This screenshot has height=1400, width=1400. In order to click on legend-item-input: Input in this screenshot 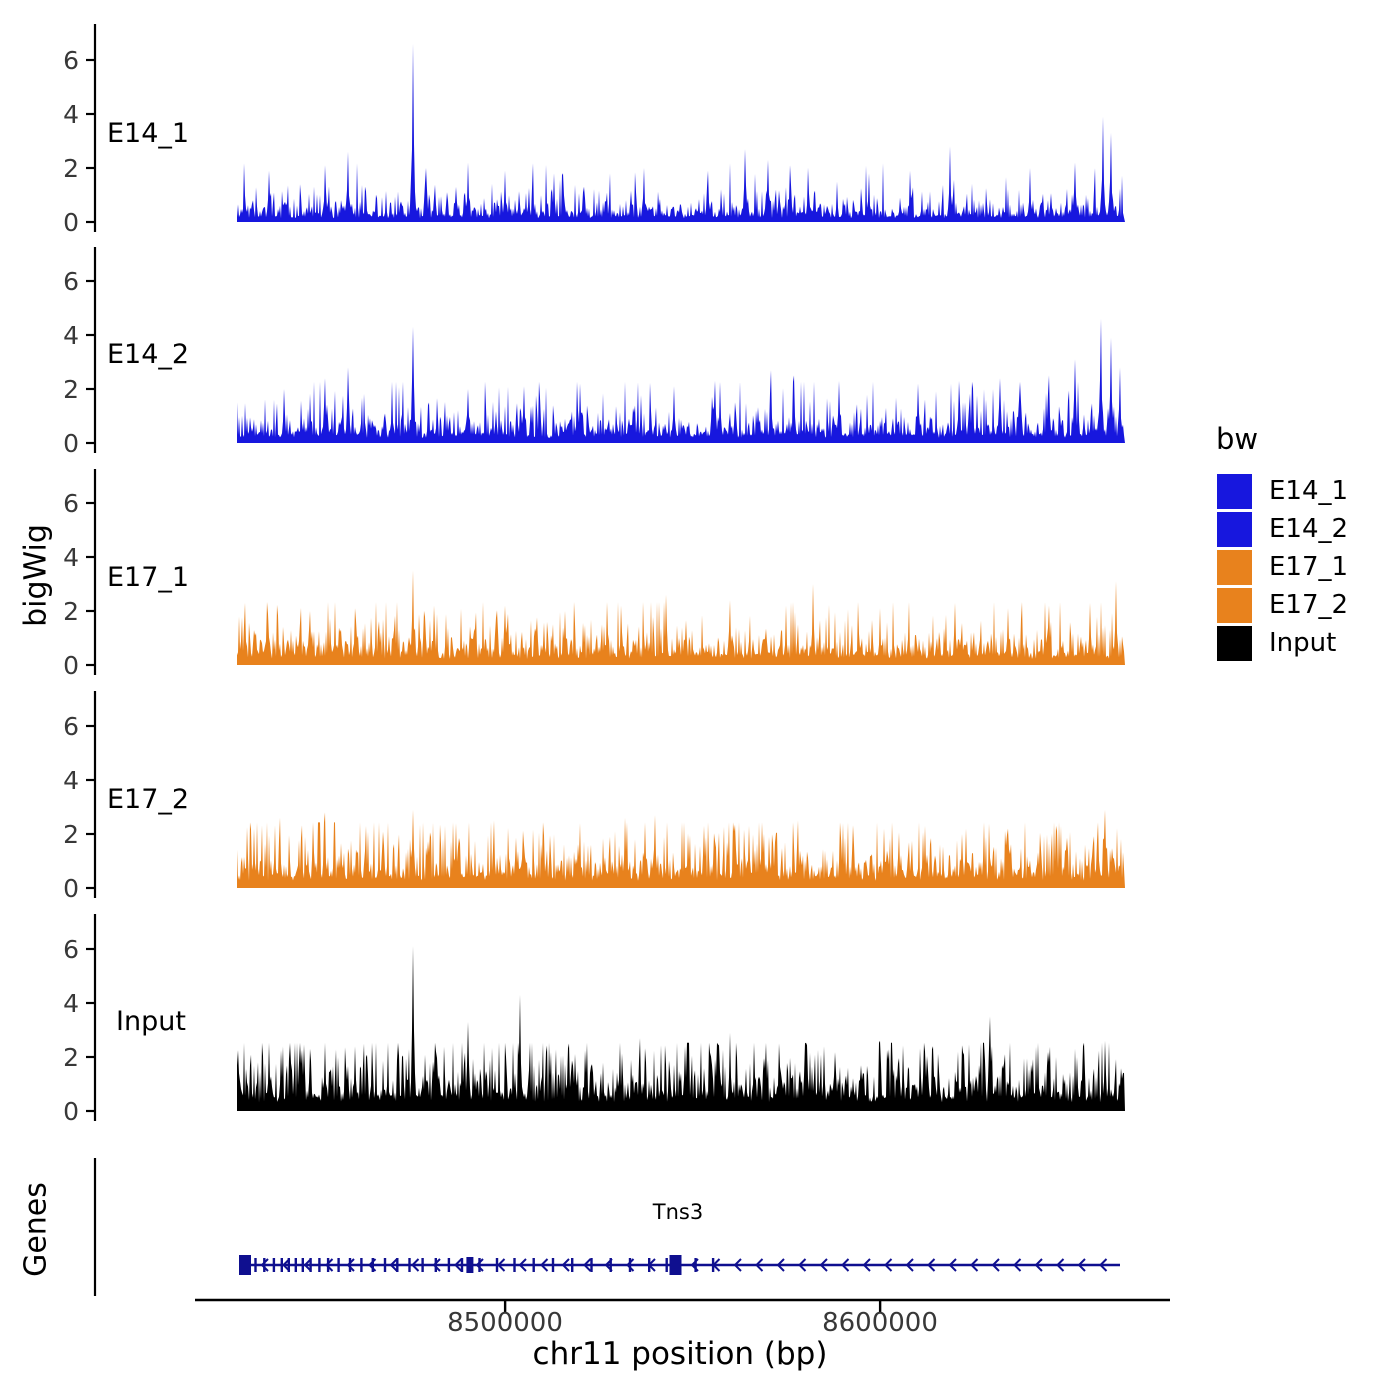, I will do `click(1282, 643)`.